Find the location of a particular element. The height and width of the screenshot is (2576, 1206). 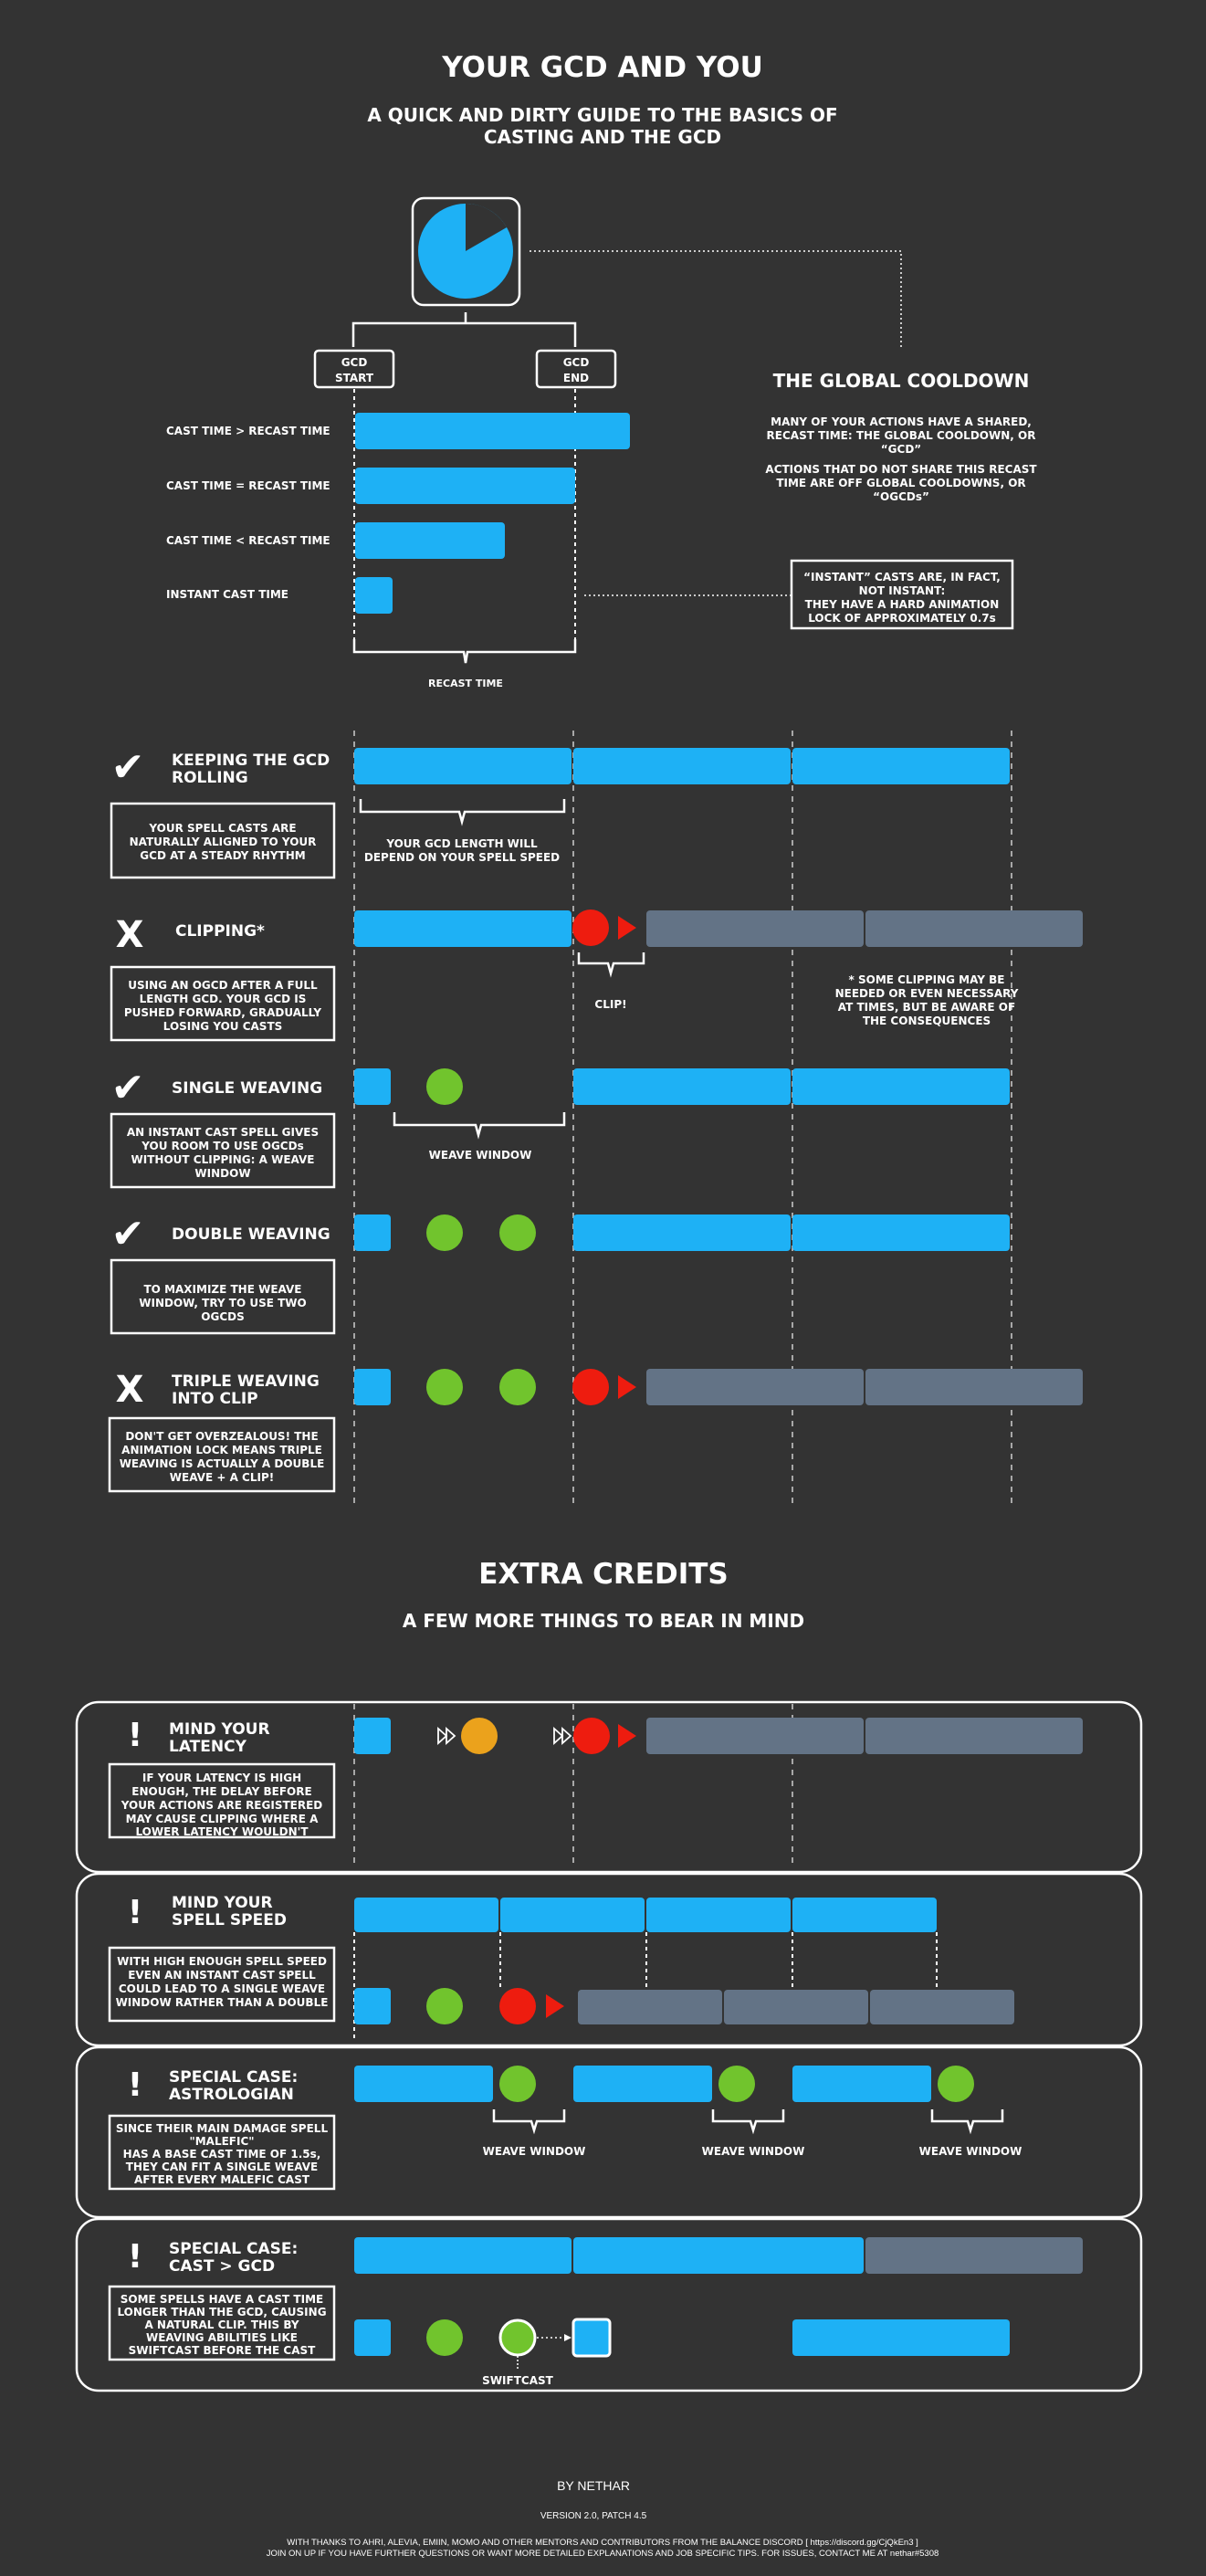

svg-text: “OGCDs” is located at coordinates (901, 496).